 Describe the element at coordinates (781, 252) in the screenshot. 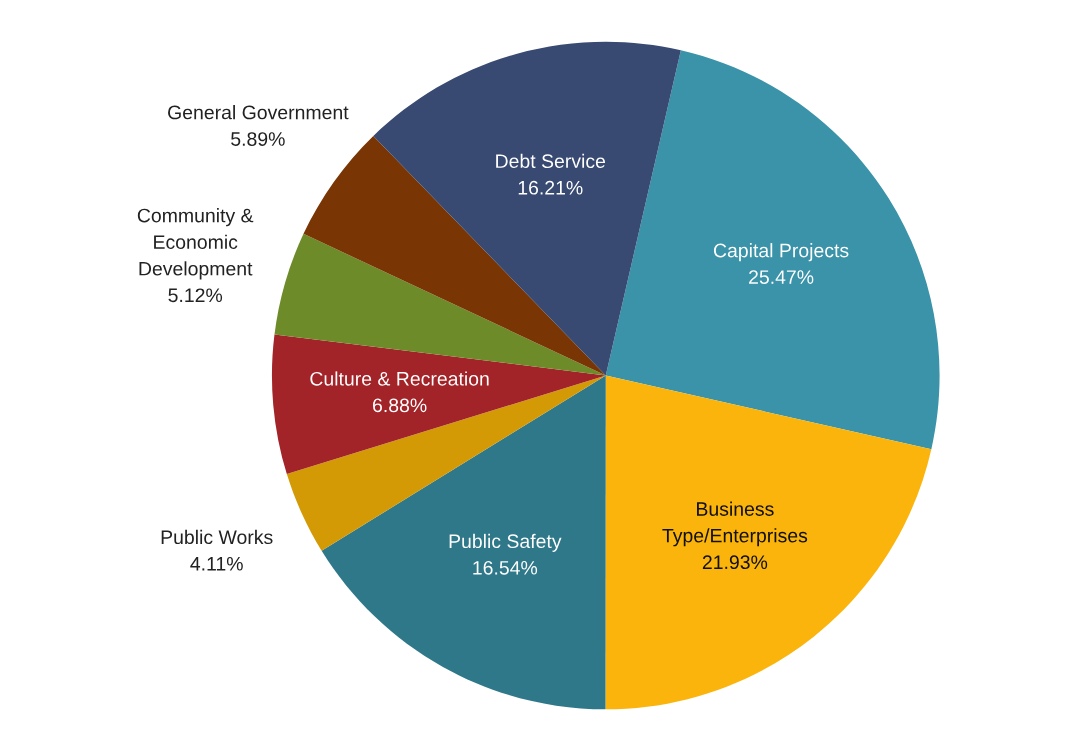

I see `slice-label: Capital Projects` at that location.